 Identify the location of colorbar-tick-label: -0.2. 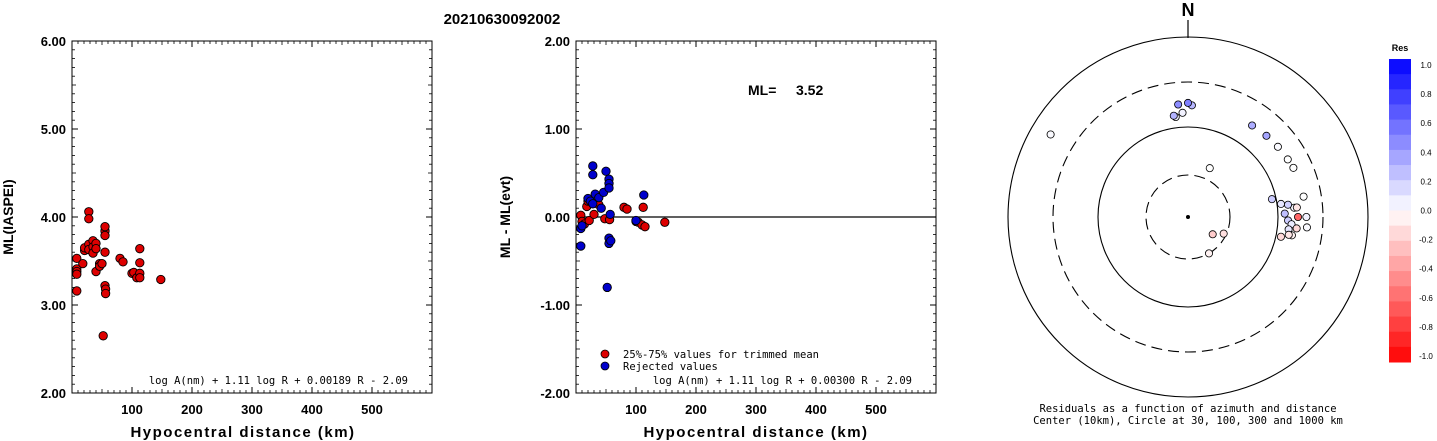
(1426, 240).